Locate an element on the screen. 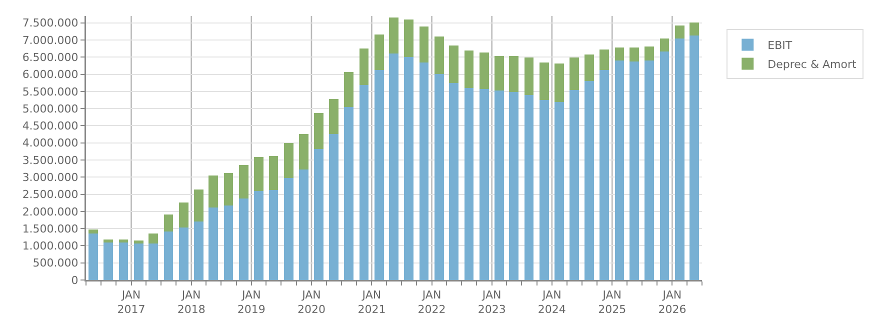 This screenshot has width=876, height=313. y-tick-label: 7.500.000 is located at coordinates (50, 23).